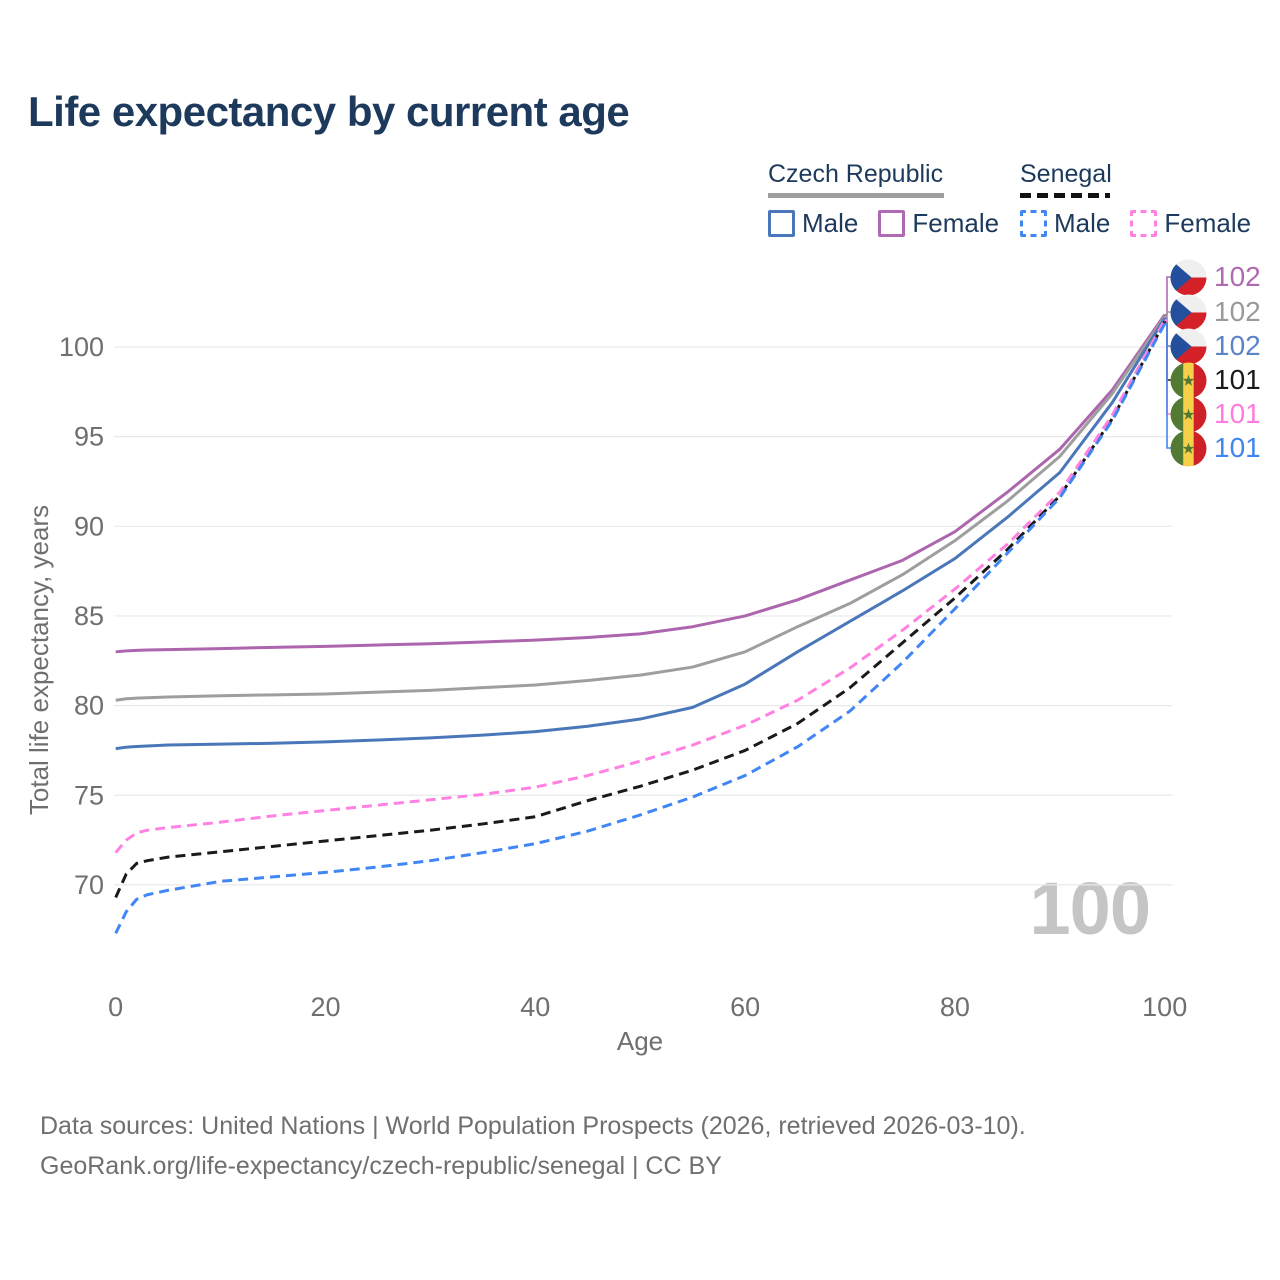 Image resolution: width=1280 pixels, height=1280 pixels. What do you see at coordinates (1144, 223) in the screenshot?
I see `sn-female-swatch-icon` at bounding box center [1144, 223].